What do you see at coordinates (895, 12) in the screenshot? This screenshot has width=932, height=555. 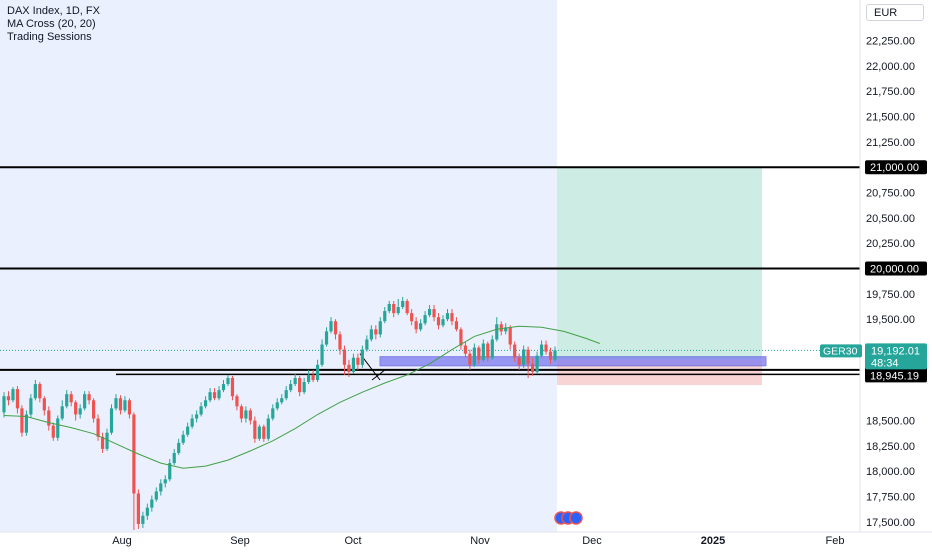 I see `currency-button: EUR` at bounding box center [895, 12].